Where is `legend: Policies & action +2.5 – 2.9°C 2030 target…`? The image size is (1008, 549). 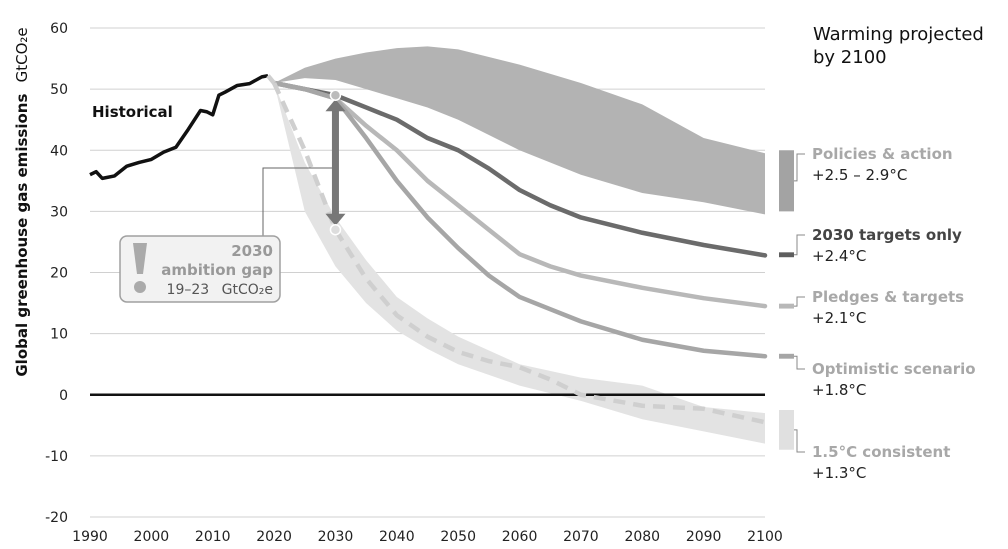
legend: Policies & action +2.5 – 2.9°C 2030 target… is located at coordinates (877, 313).